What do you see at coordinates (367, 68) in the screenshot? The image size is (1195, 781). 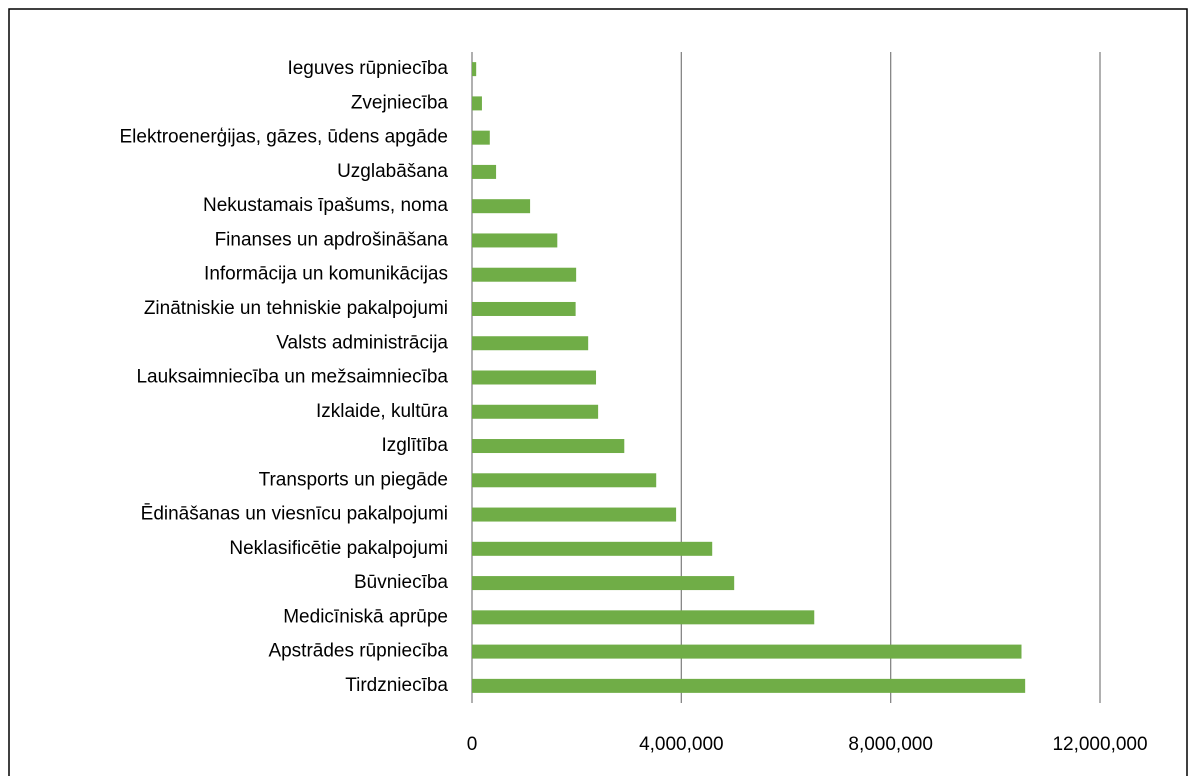 I see `y-tick-label: Ieguves rūpniecība` at bounding box center [367, 68].